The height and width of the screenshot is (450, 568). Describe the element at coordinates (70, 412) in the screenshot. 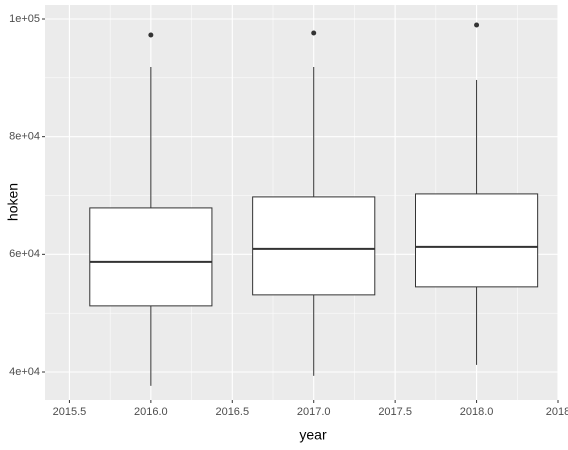

I see `x-tick-label: 2015.5` at that location.